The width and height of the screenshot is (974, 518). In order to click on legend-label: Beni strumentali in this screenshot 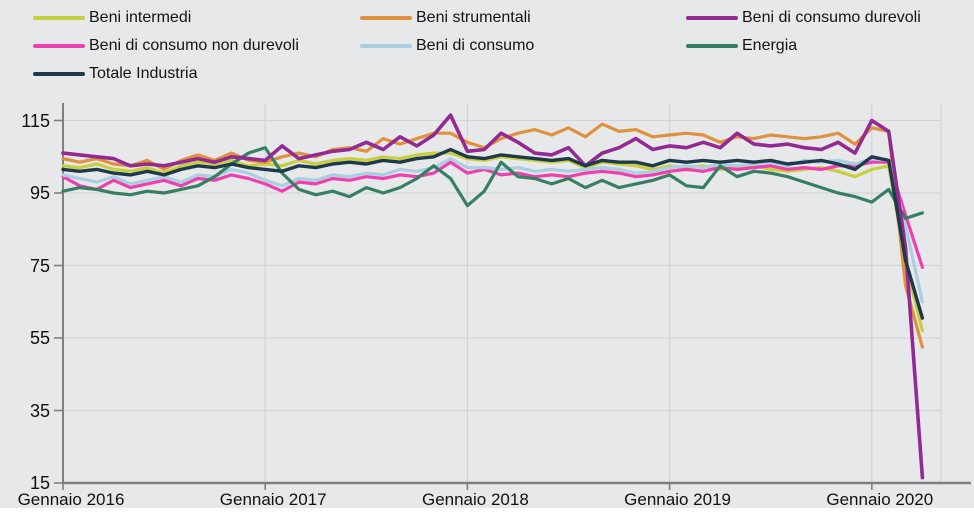, I will do `click(473, 17)`.